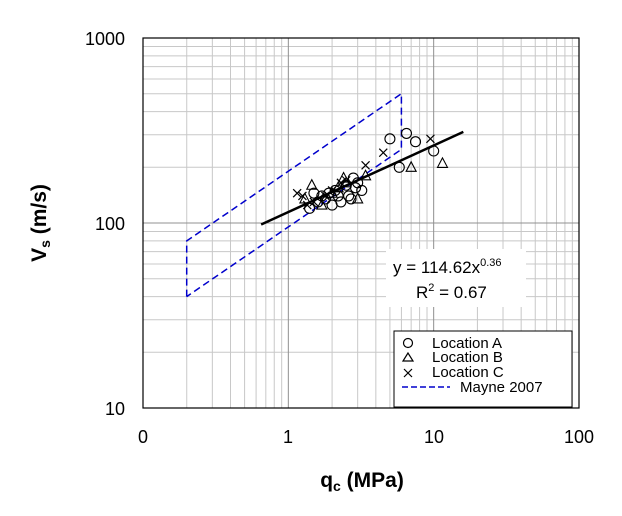  I want to click on legend-triangle-marker, so click(408, 356).